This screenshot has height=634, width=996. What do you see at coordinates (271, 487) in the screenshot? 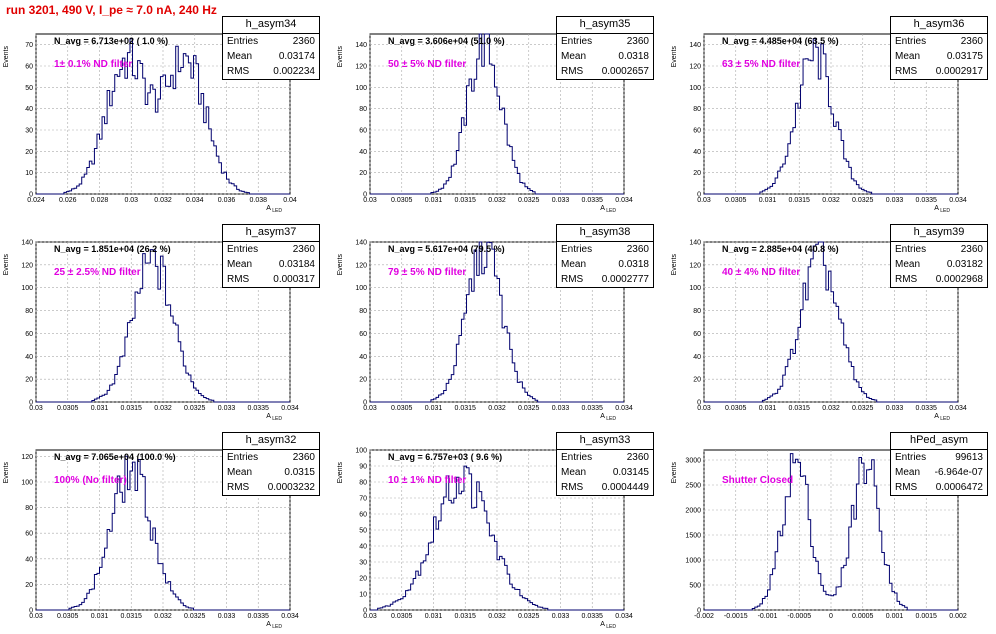
I see `stats-row-rms: RMS 0.0003232` at bounding box center [271, 487].